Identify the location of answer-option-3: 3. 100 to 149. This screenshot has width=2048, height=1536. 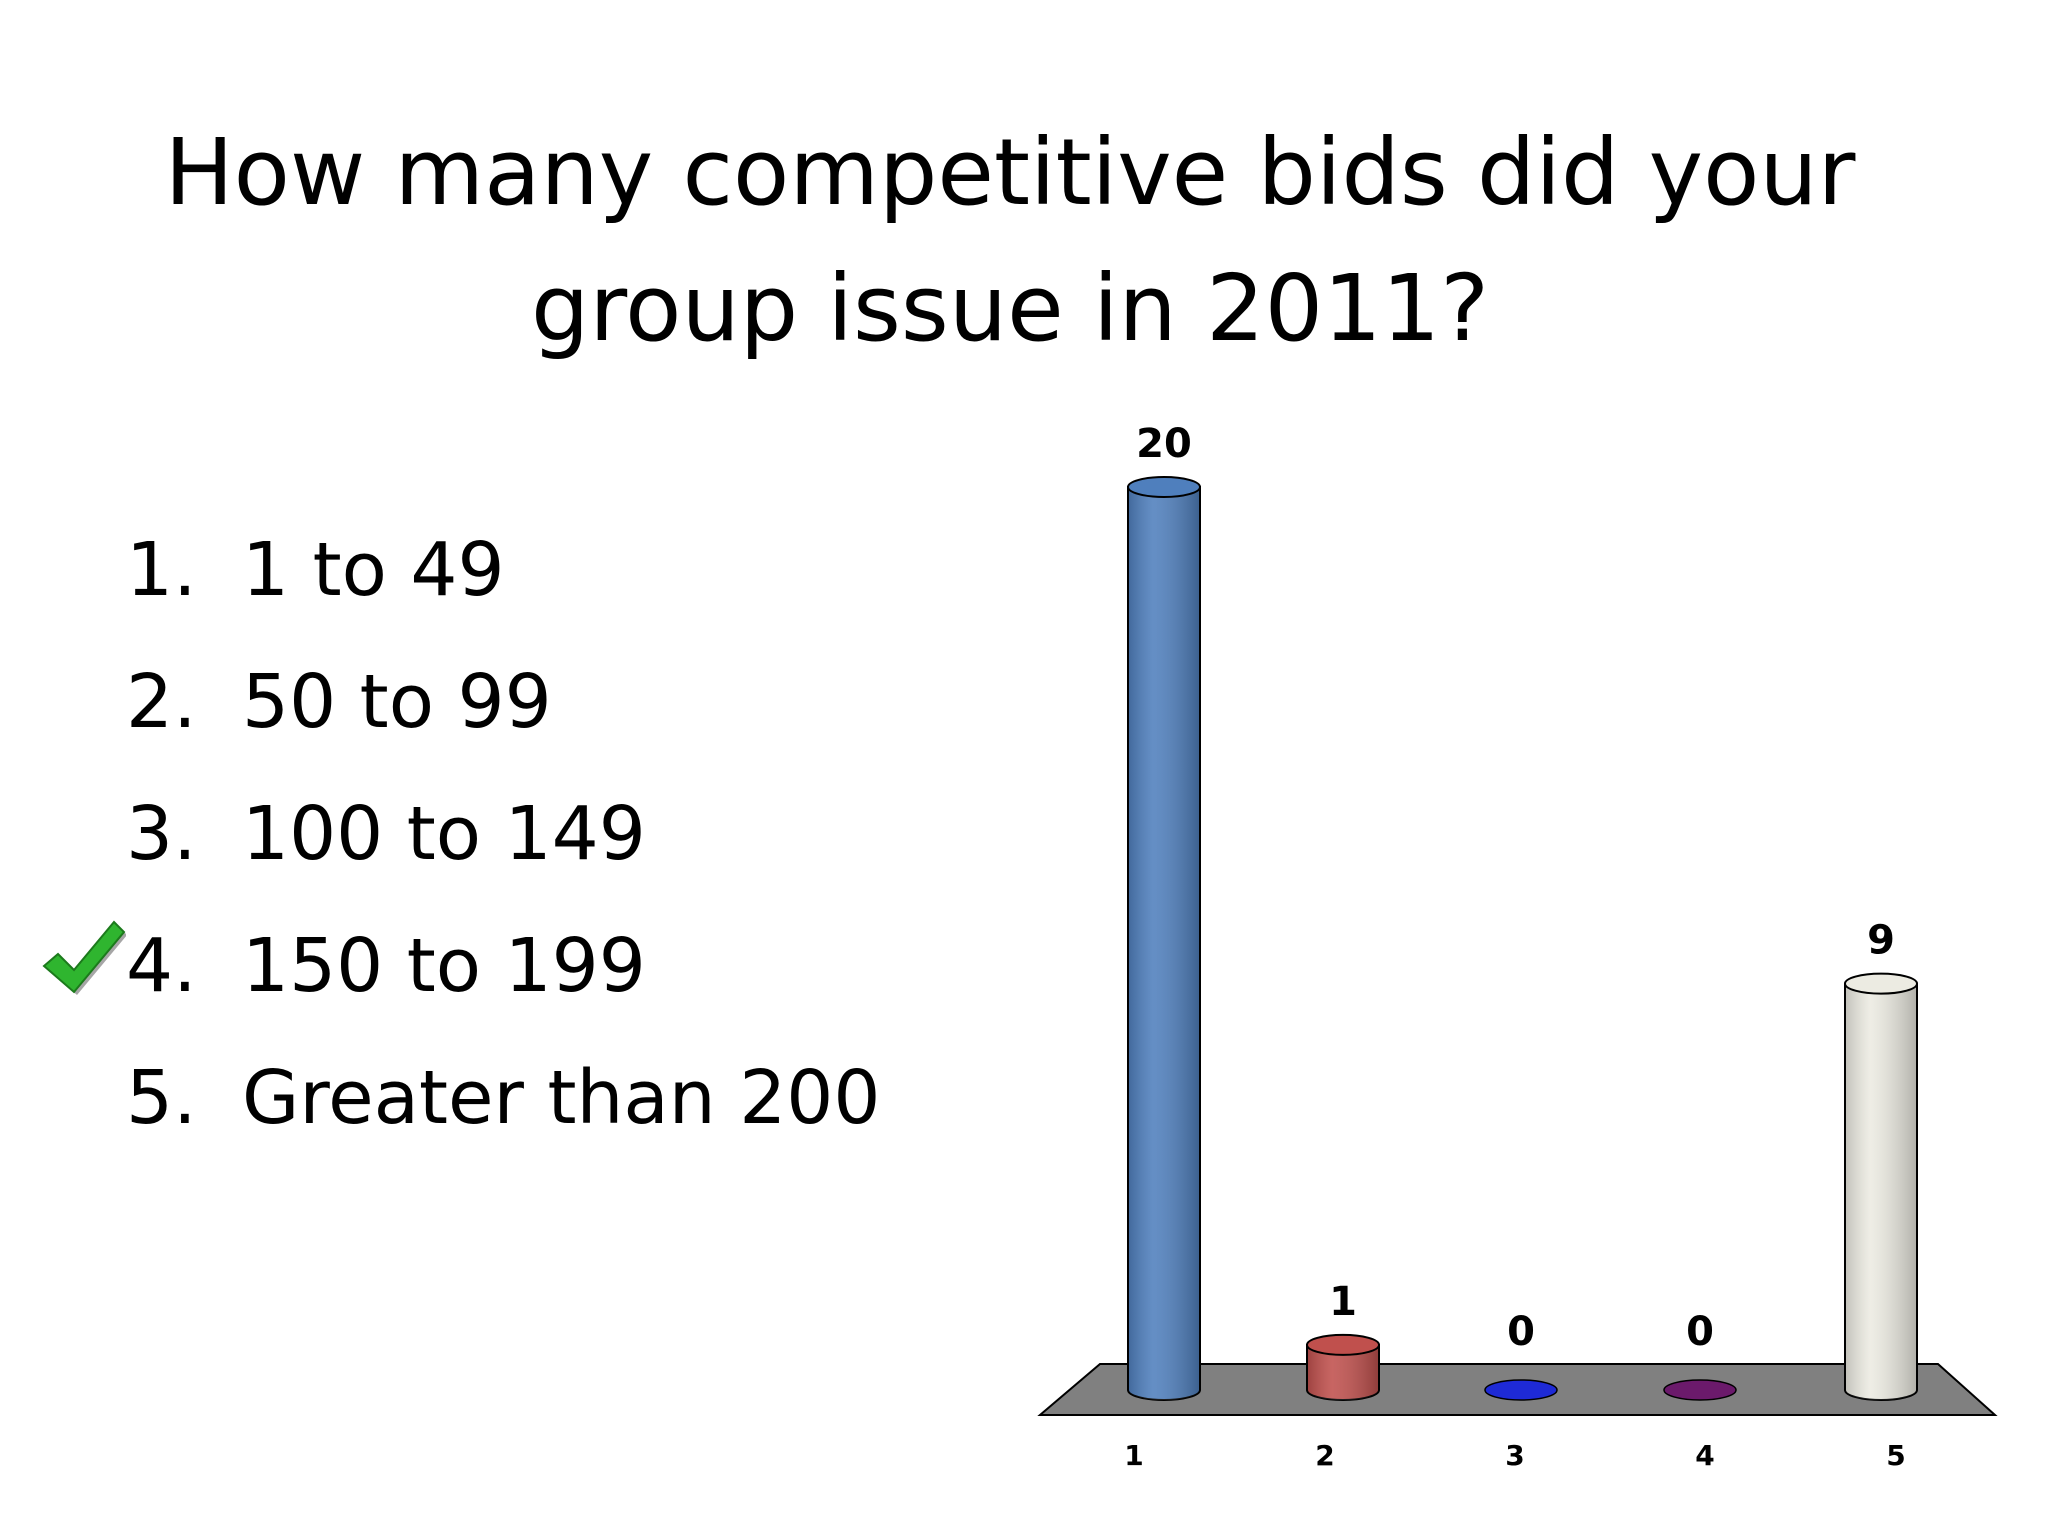
(503, 850).